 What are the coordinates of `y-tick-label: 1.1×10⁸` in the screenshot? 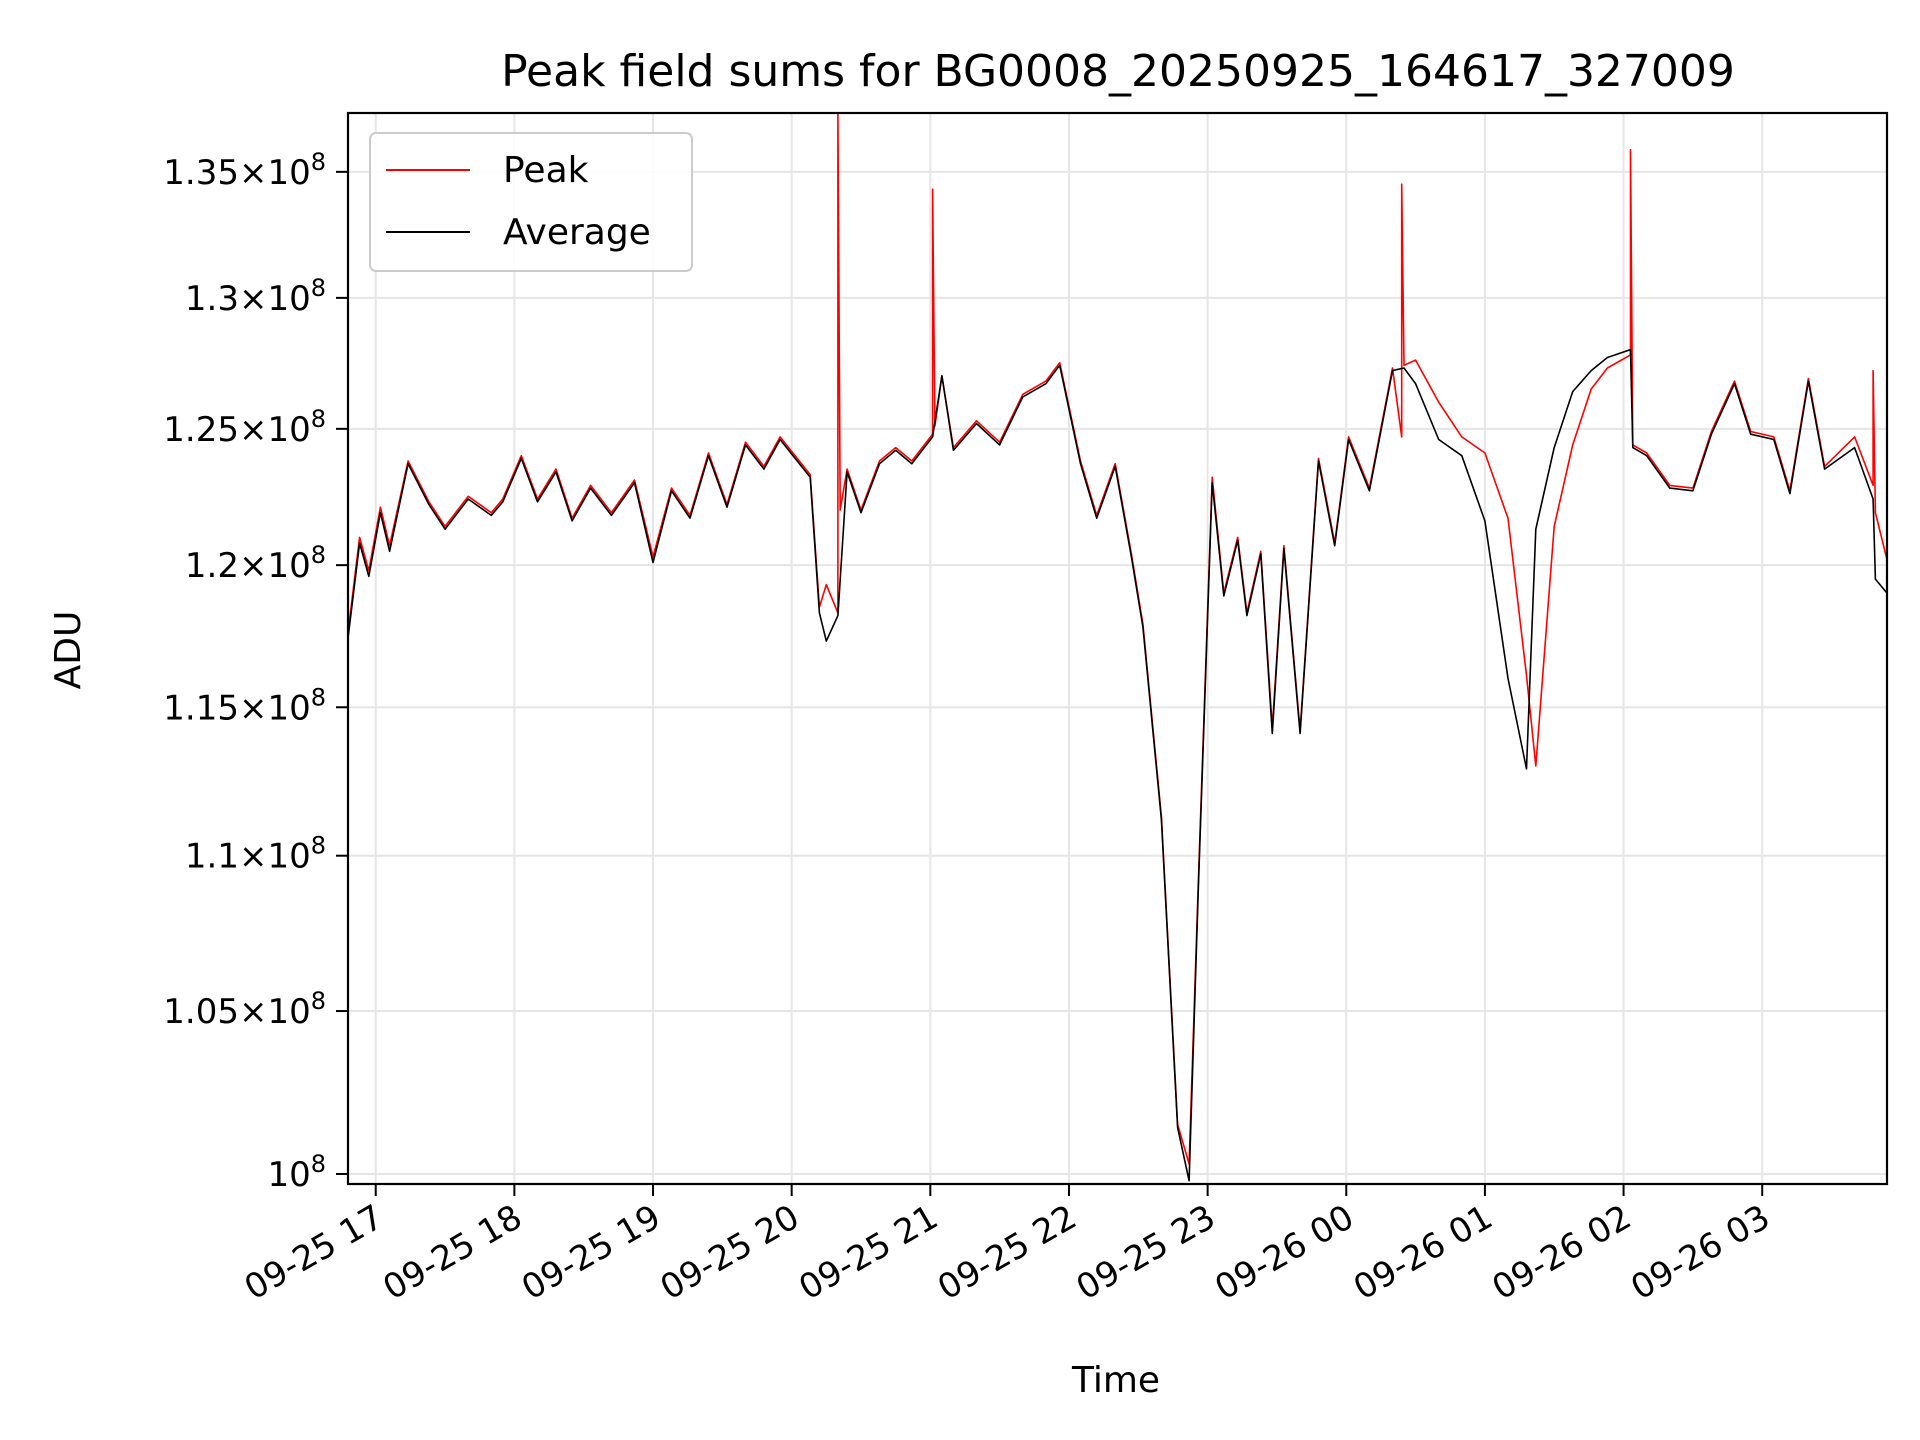 It's located at (255, 854).